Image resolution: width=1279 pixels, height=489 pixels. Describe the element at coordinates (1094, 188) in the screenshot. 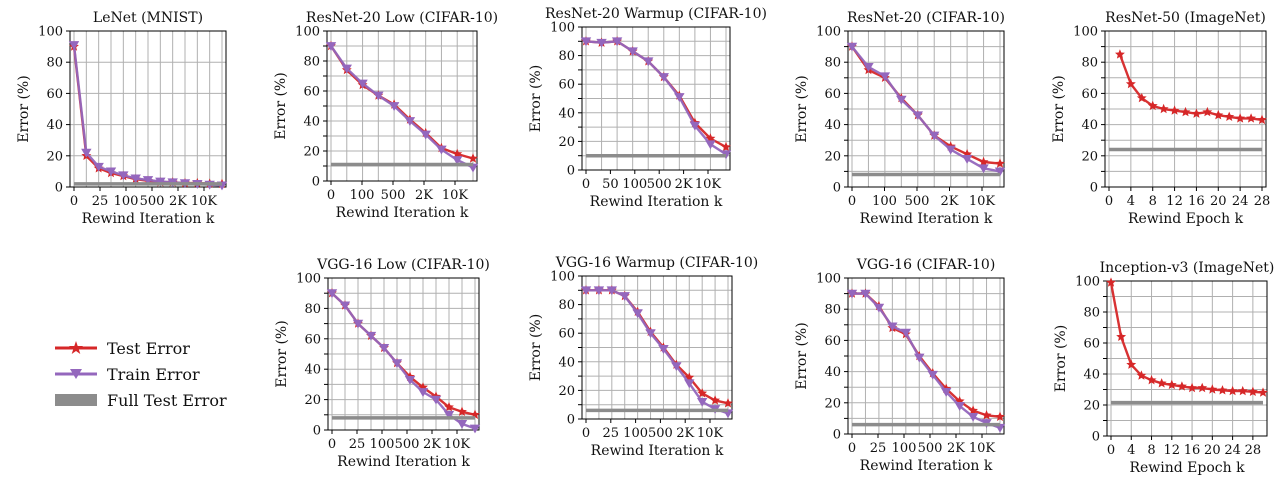

I see `chart-5-ytick-label: 0` at that location.